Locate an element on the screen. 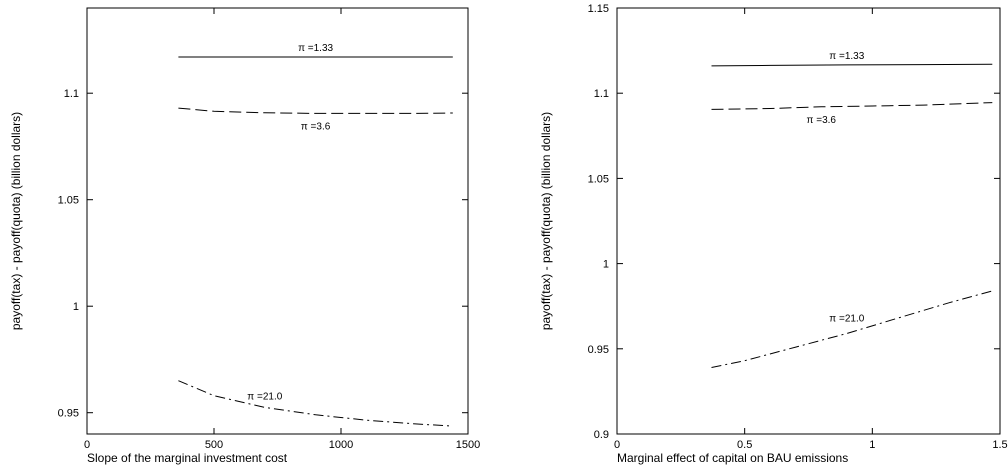  x-tick-label: 0.5 is located at coordinates (744, 445).